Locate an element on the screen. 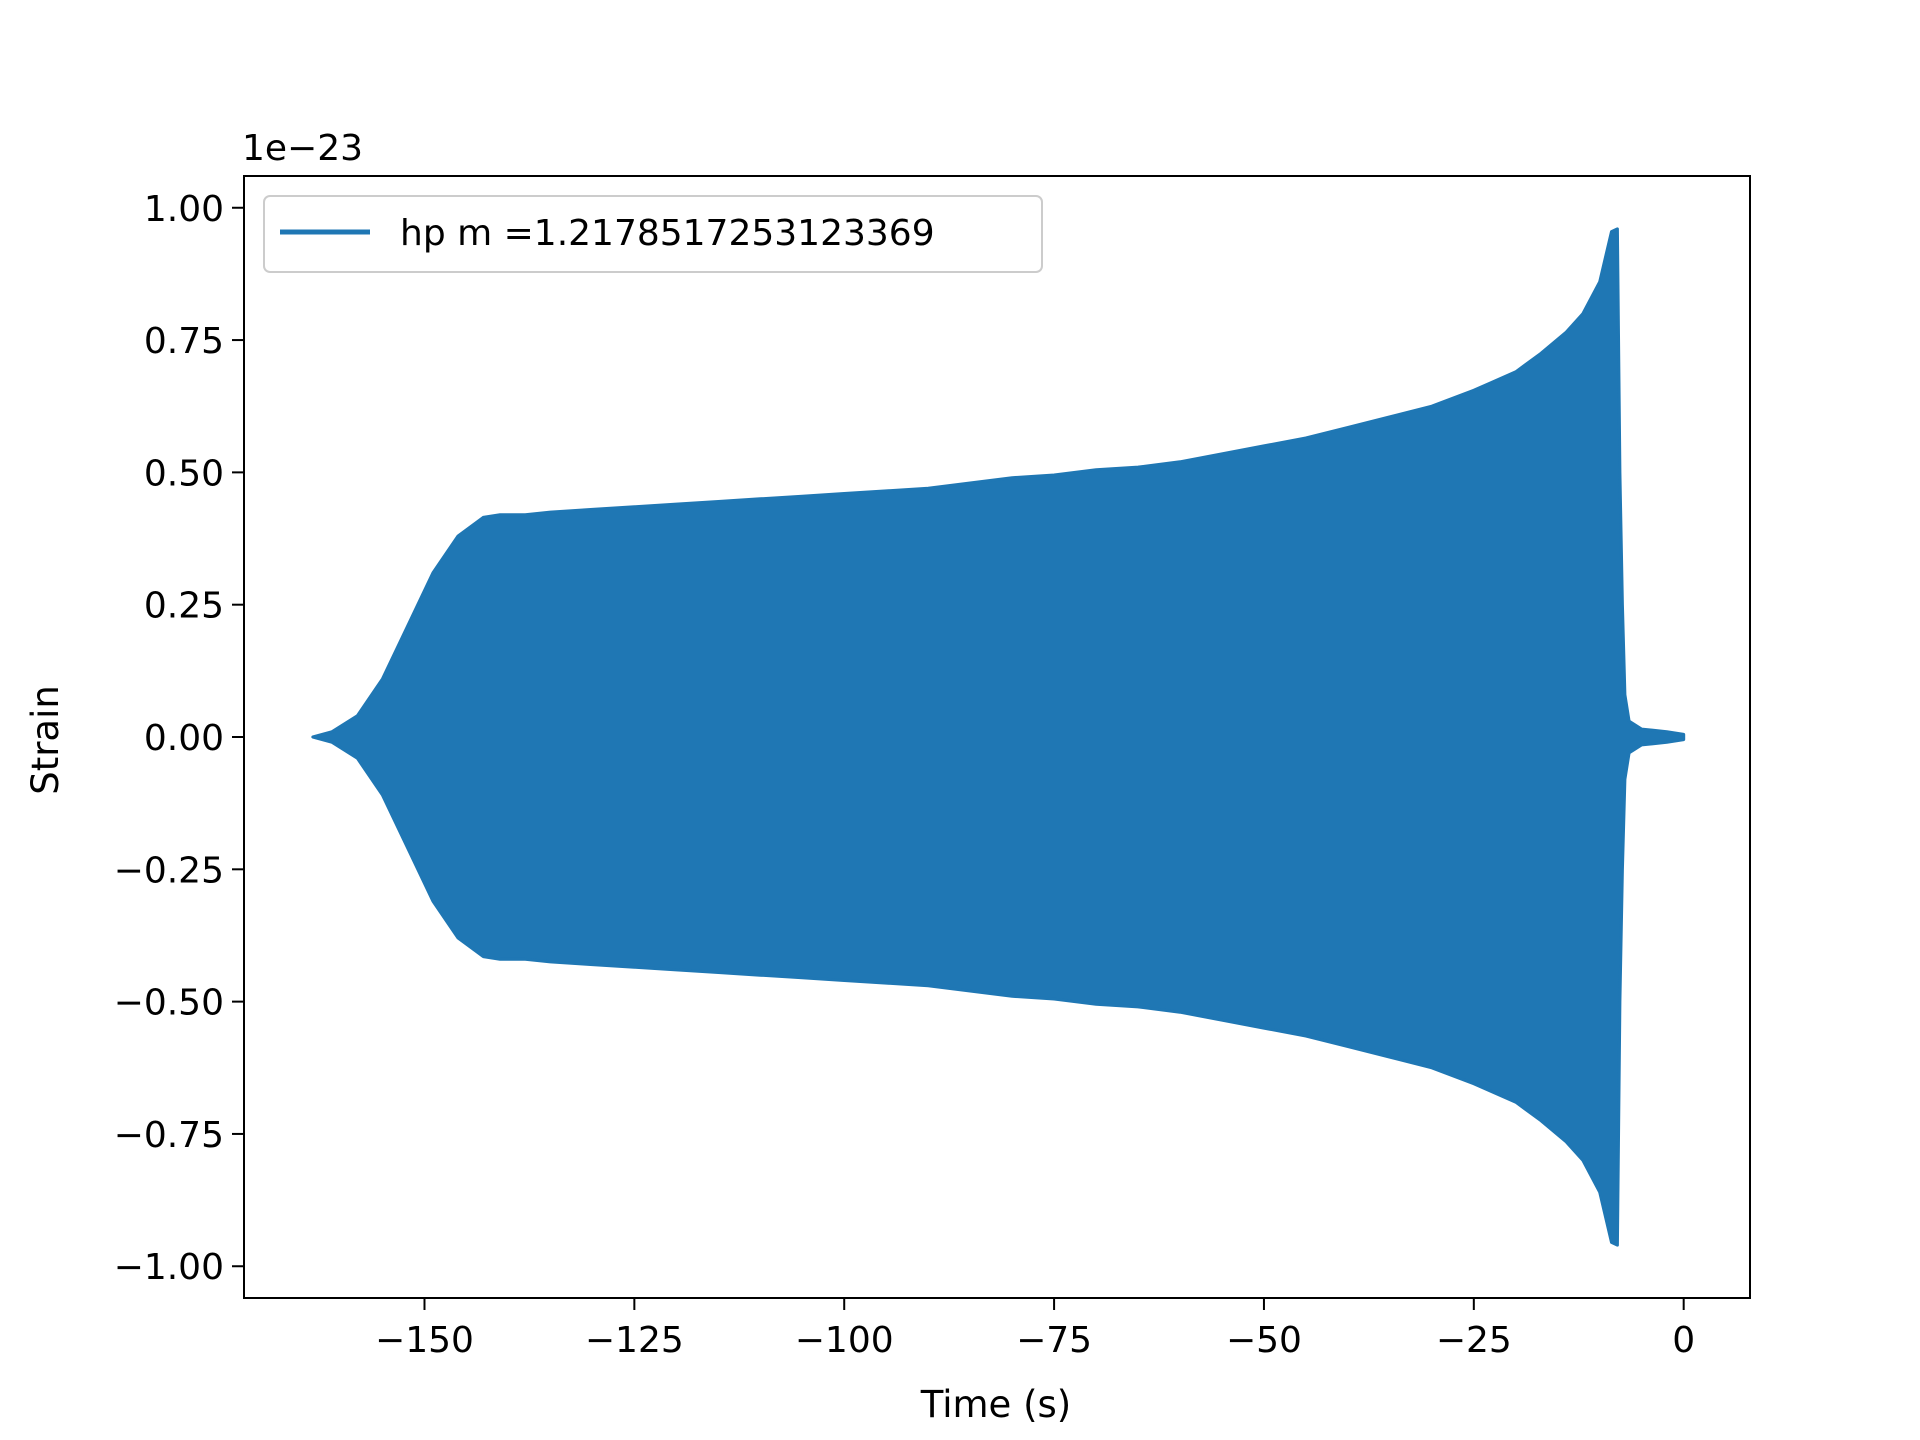 This screenshot has height=1440, width=1920. y-tick-label: −0.25 is located at coordinates (169, 870).